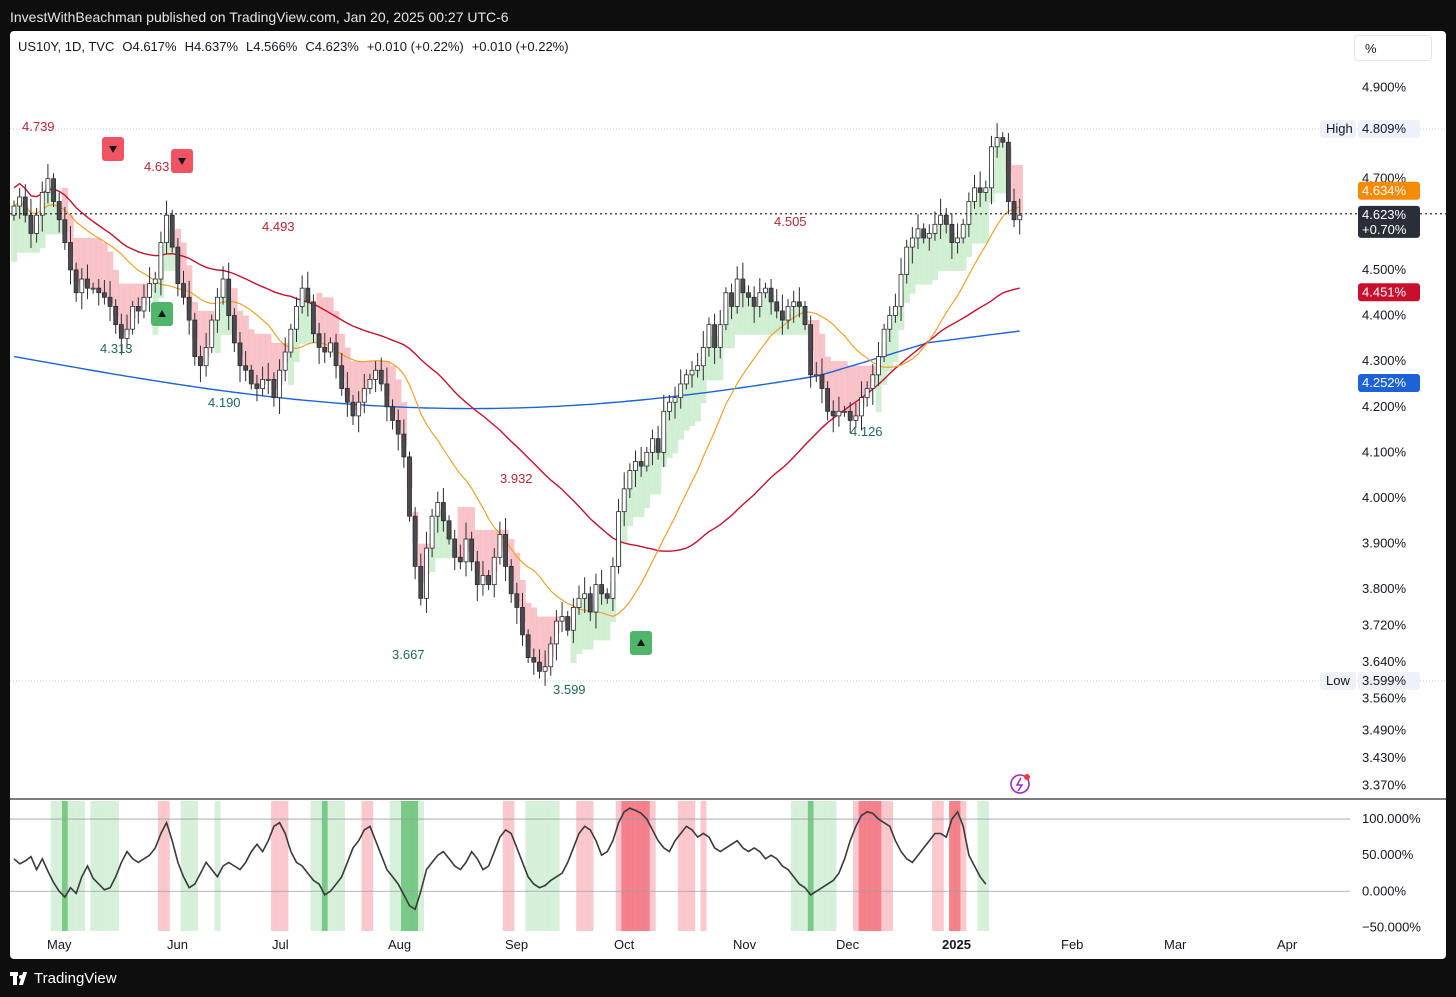 The image size is (1456, 997). What do you see at coordinates (1384, 784) in the screenshot?
I see `price-tick-label: 3.370%` at bounding box center [1384, 784].